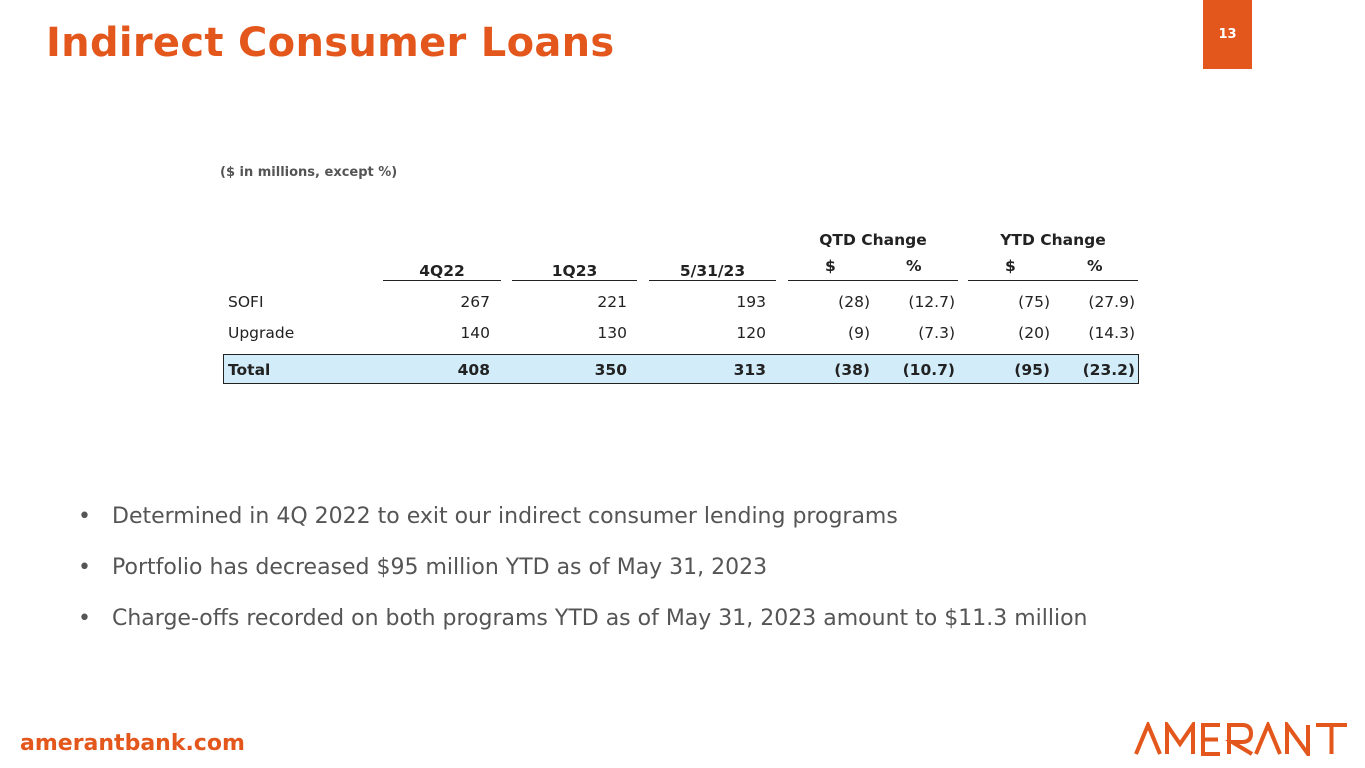 The image size is (1365, 768). What do you see at coordinates (1227, 34) in the screenshot?
I see `page-number-badge: 13` at bounding box center [1227, 34].